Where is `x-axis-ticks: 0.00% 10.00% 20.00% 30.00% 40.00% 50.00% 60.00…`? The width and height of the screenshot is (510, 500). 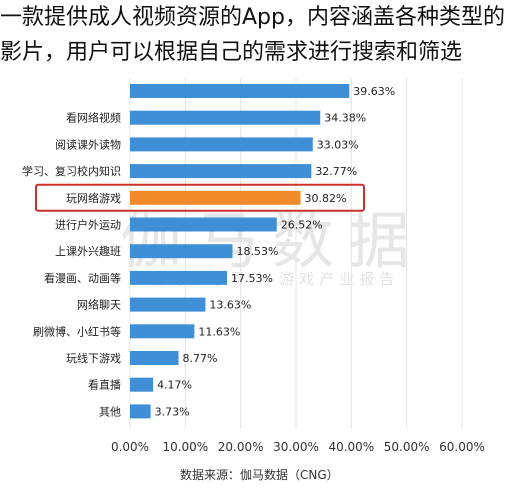
x-axis-ticks: 0.00% 10.00% 20.00% 30.00% 40.00% 50.00% 60.00… is located at coordinates (298, 447).